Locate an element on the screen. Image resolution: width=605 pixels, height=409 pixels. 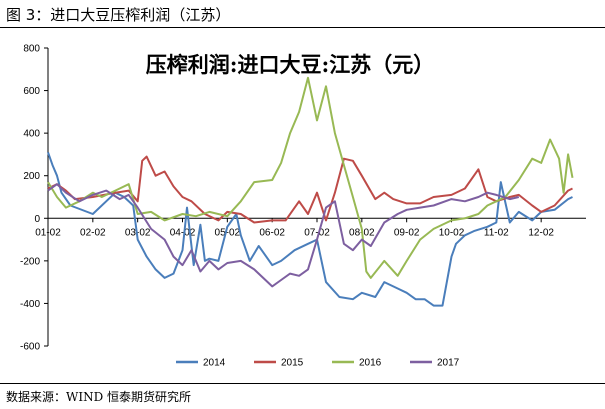
y-tick-label: -200 is located at coordinates (30, 261).